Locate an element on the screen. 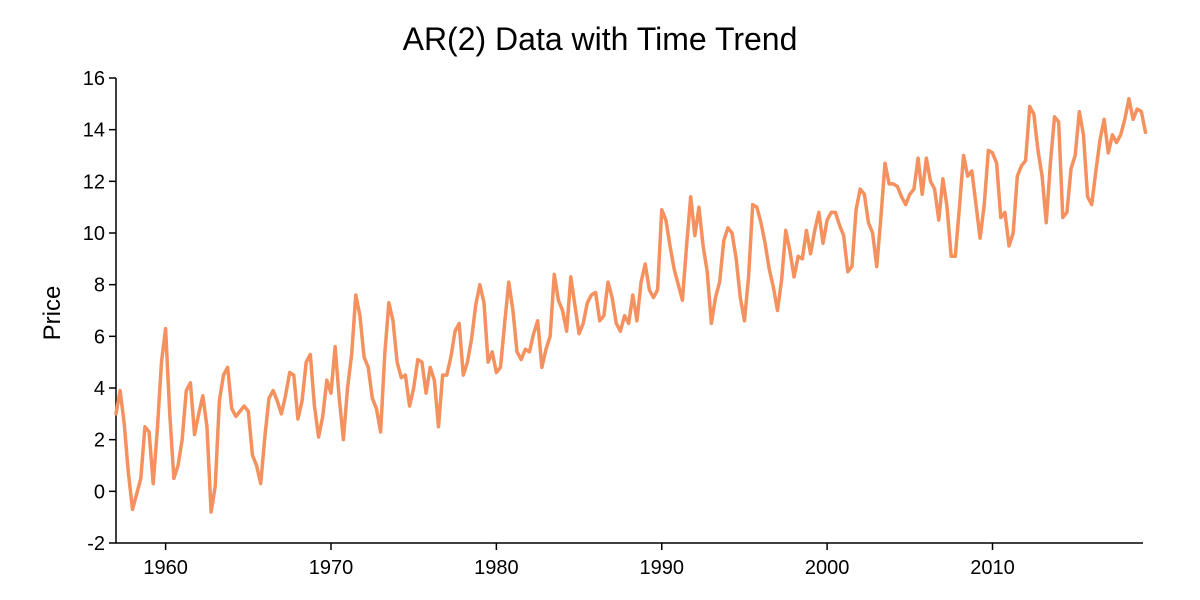  y-axis-label: Price is located at coordinates (52, 313).